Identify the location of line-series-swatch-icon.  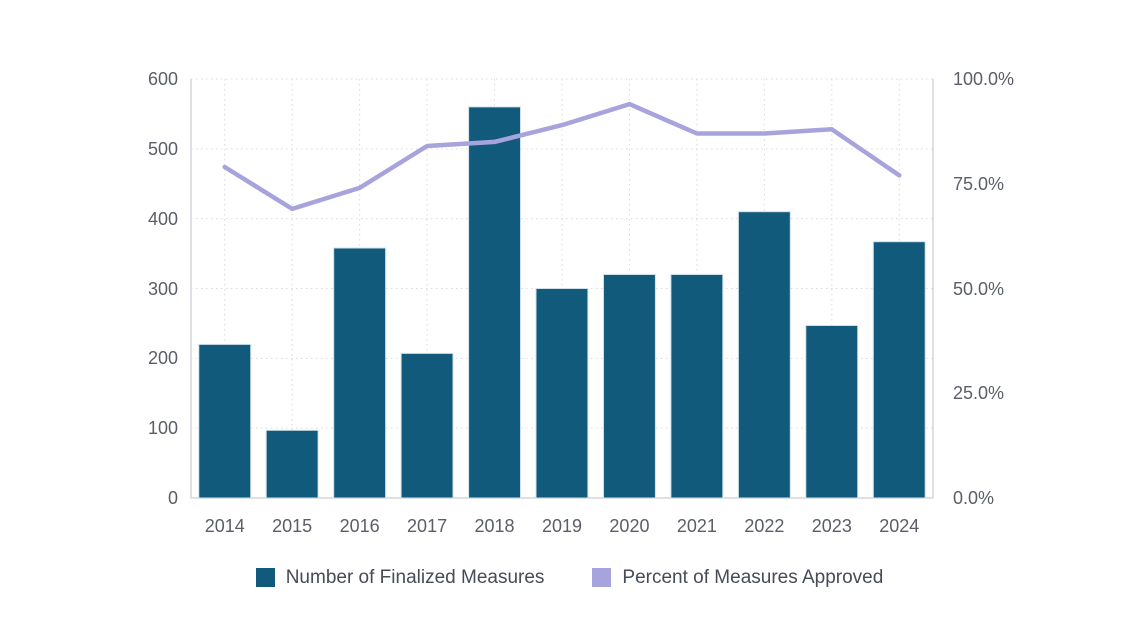
(602, 577).